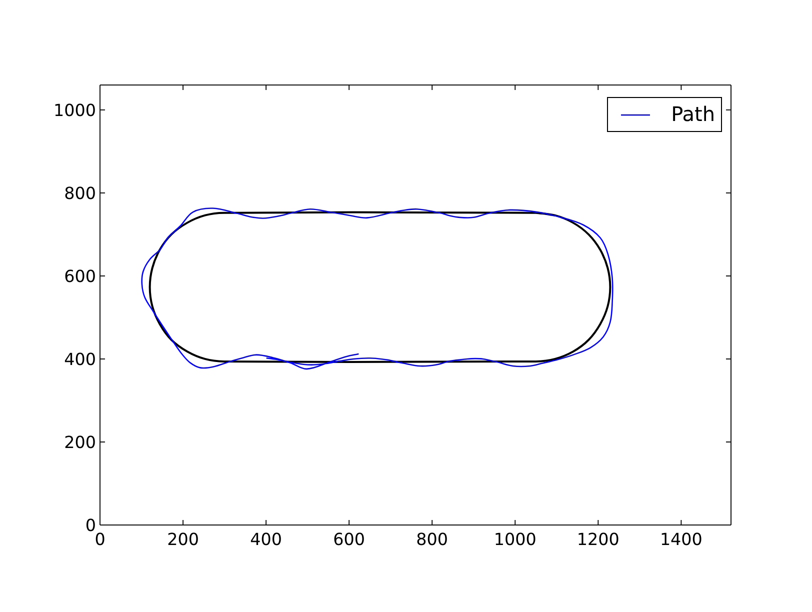 The image size is (812, 612). I want to click on x-tick-label: 800, so click(432, 538).